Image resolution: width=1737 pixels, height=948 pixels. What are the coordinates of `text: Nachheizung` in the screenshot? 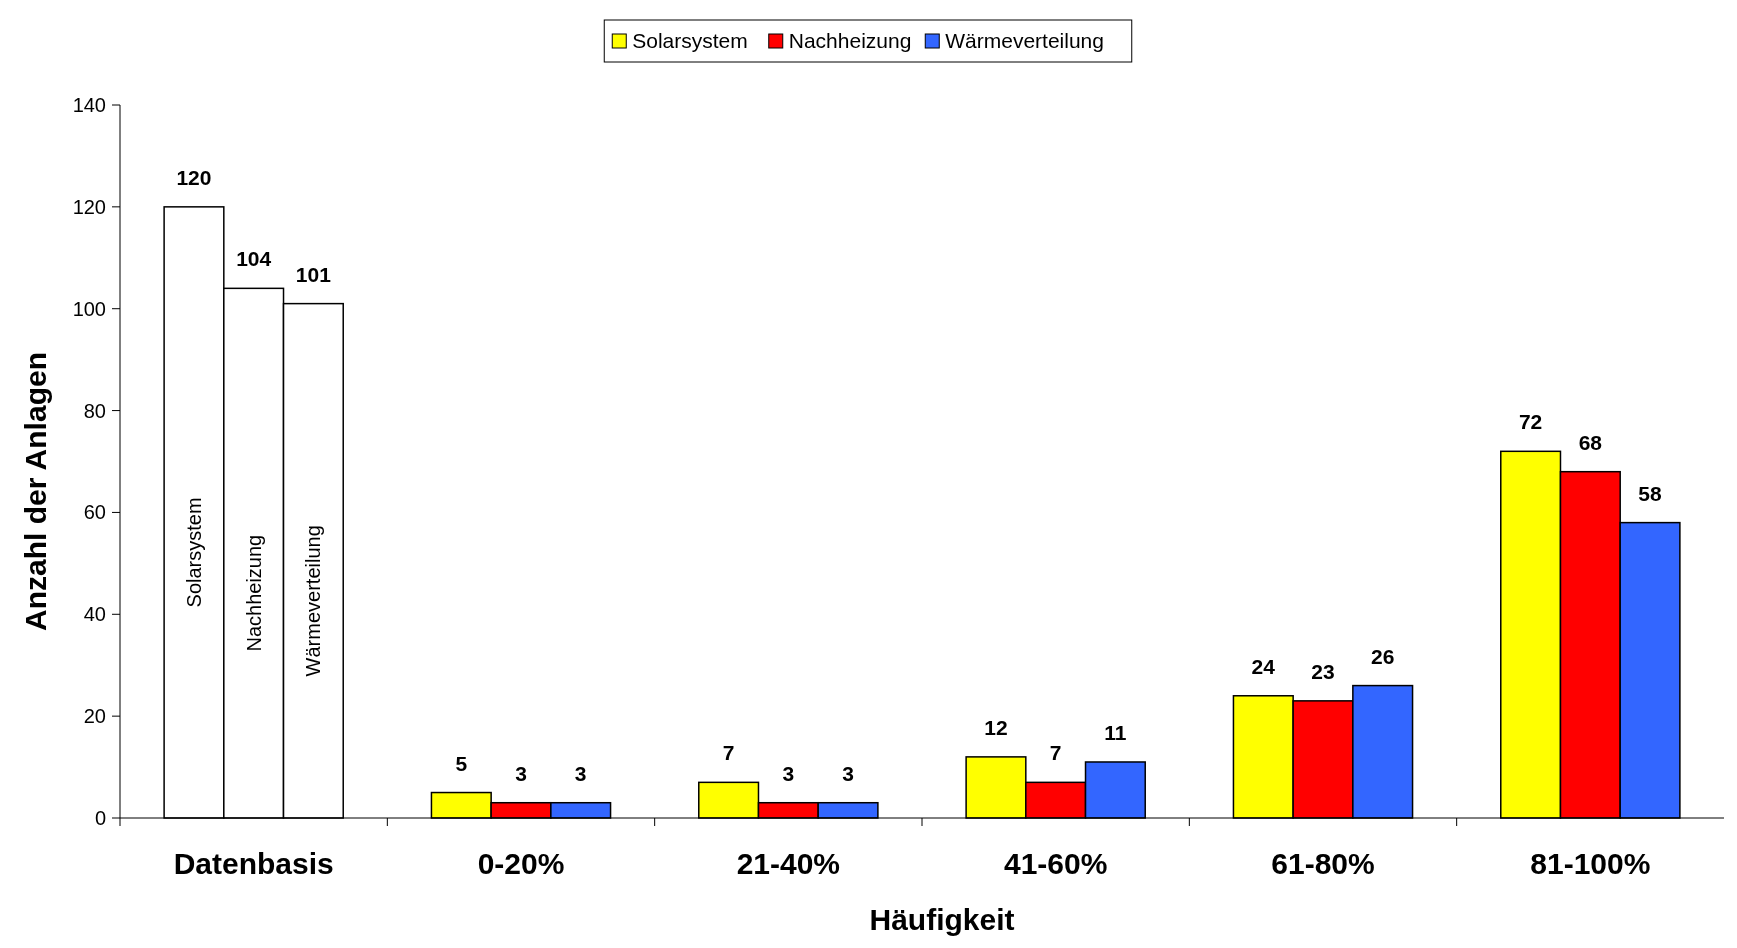 It's located at (253, 593).